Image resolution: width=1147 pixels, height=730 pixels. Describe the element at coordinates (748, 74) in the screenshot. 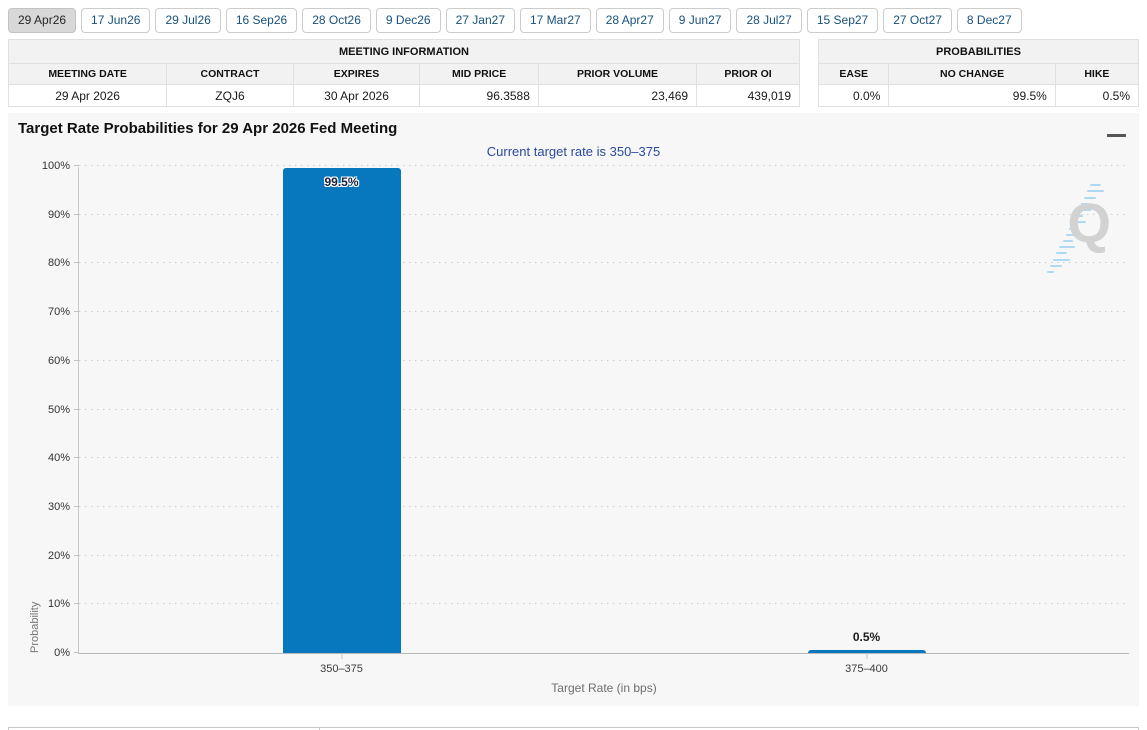

I see `column-header-prior-oi: PRIOR OI` at that location.